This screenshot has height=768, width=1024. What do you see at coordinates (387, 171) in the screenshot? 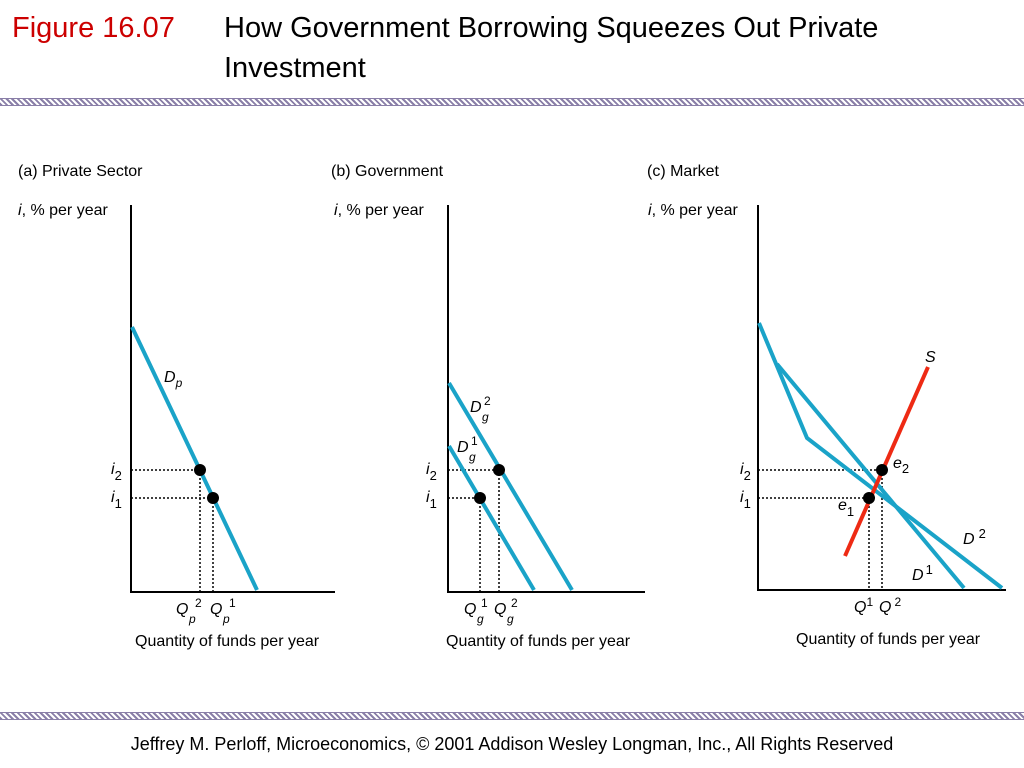
I see `panel-b-heading: (b) Government` at bounding box center [387, 171].